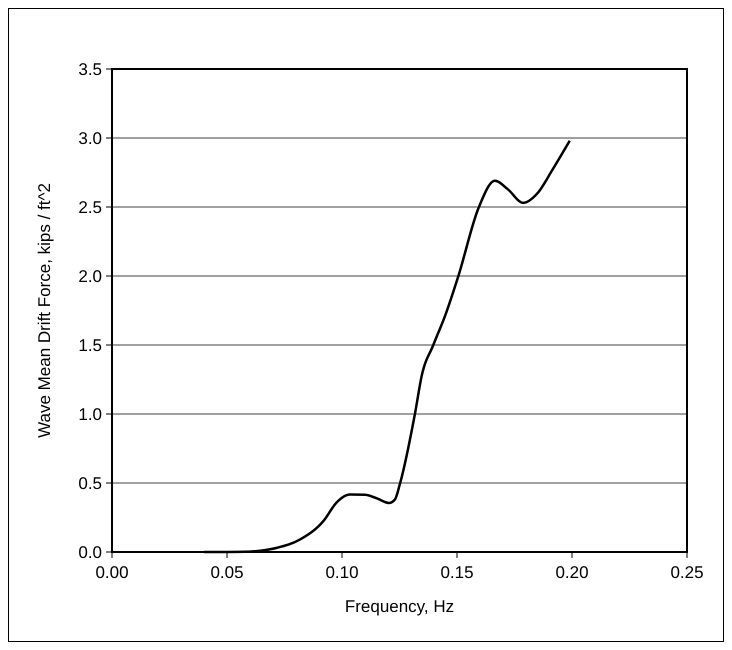 This screenshot has height=650, width=732. I want to click on y-tick-label: 2.5, so click(90, 207).